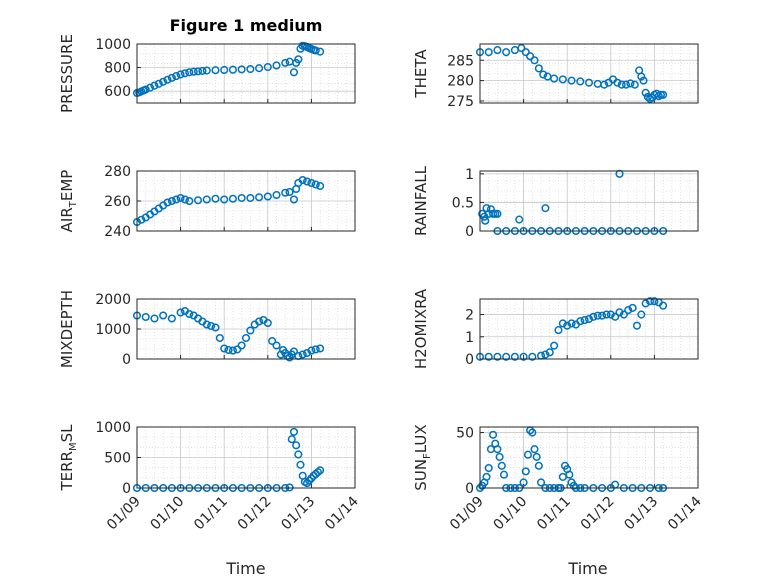 Image resolution: width=778 pixels, height=583 pixels. Describe the element at coordinates (460, 61) in the screenshot. I see `y-tick-label: 285` at that location.